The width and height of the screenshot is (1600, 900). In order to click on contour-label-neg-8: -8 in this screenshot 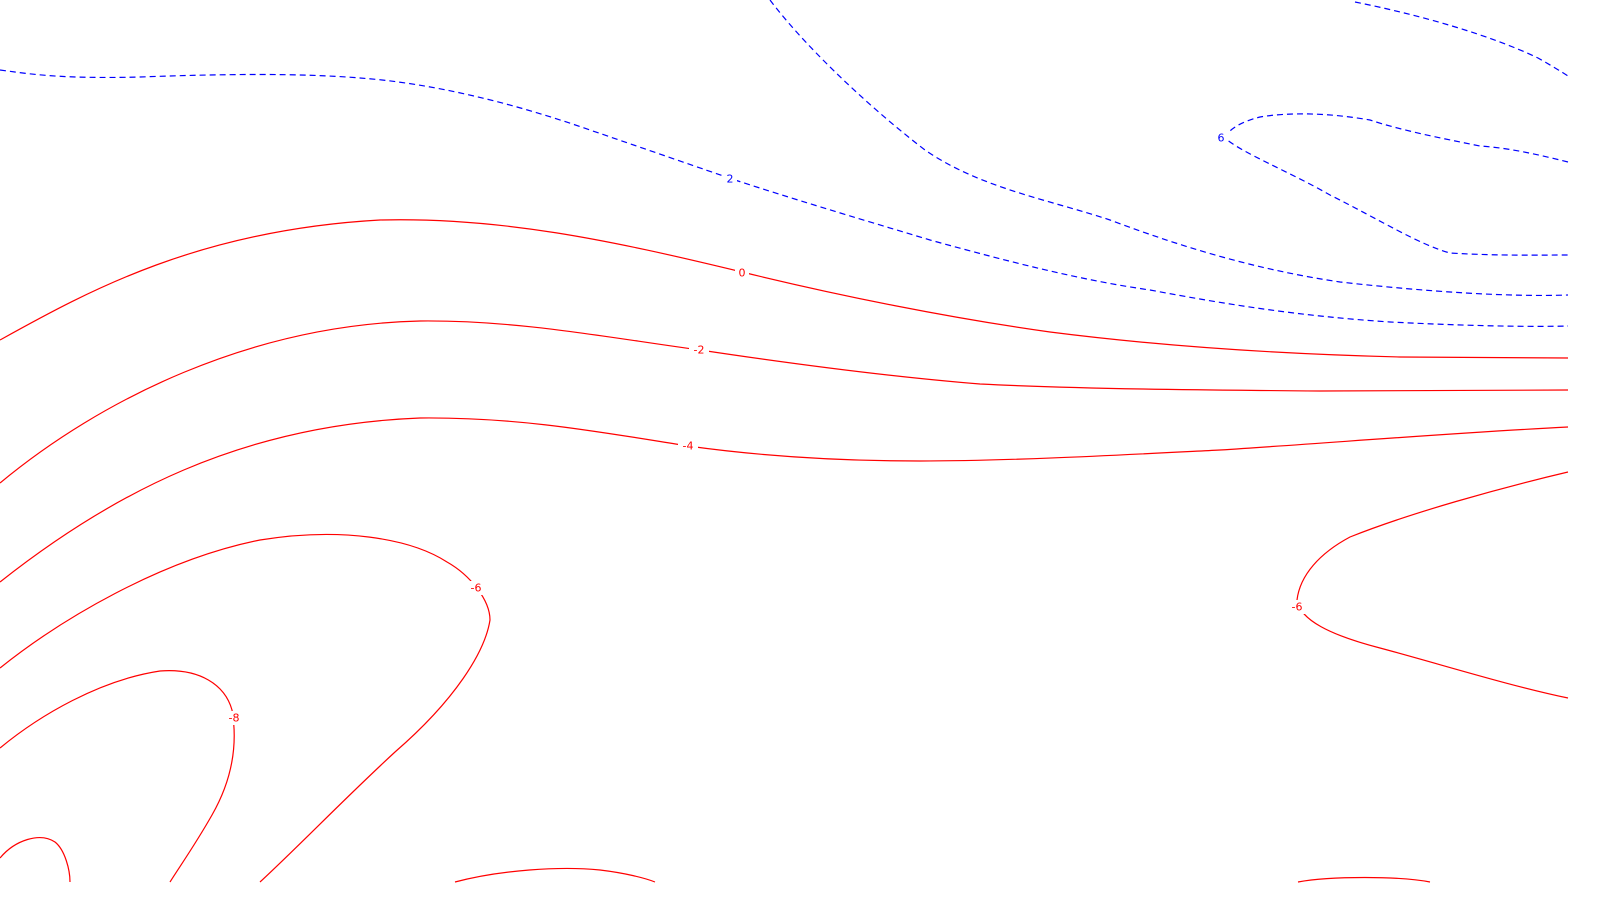, I will do `click(234, 718)`.